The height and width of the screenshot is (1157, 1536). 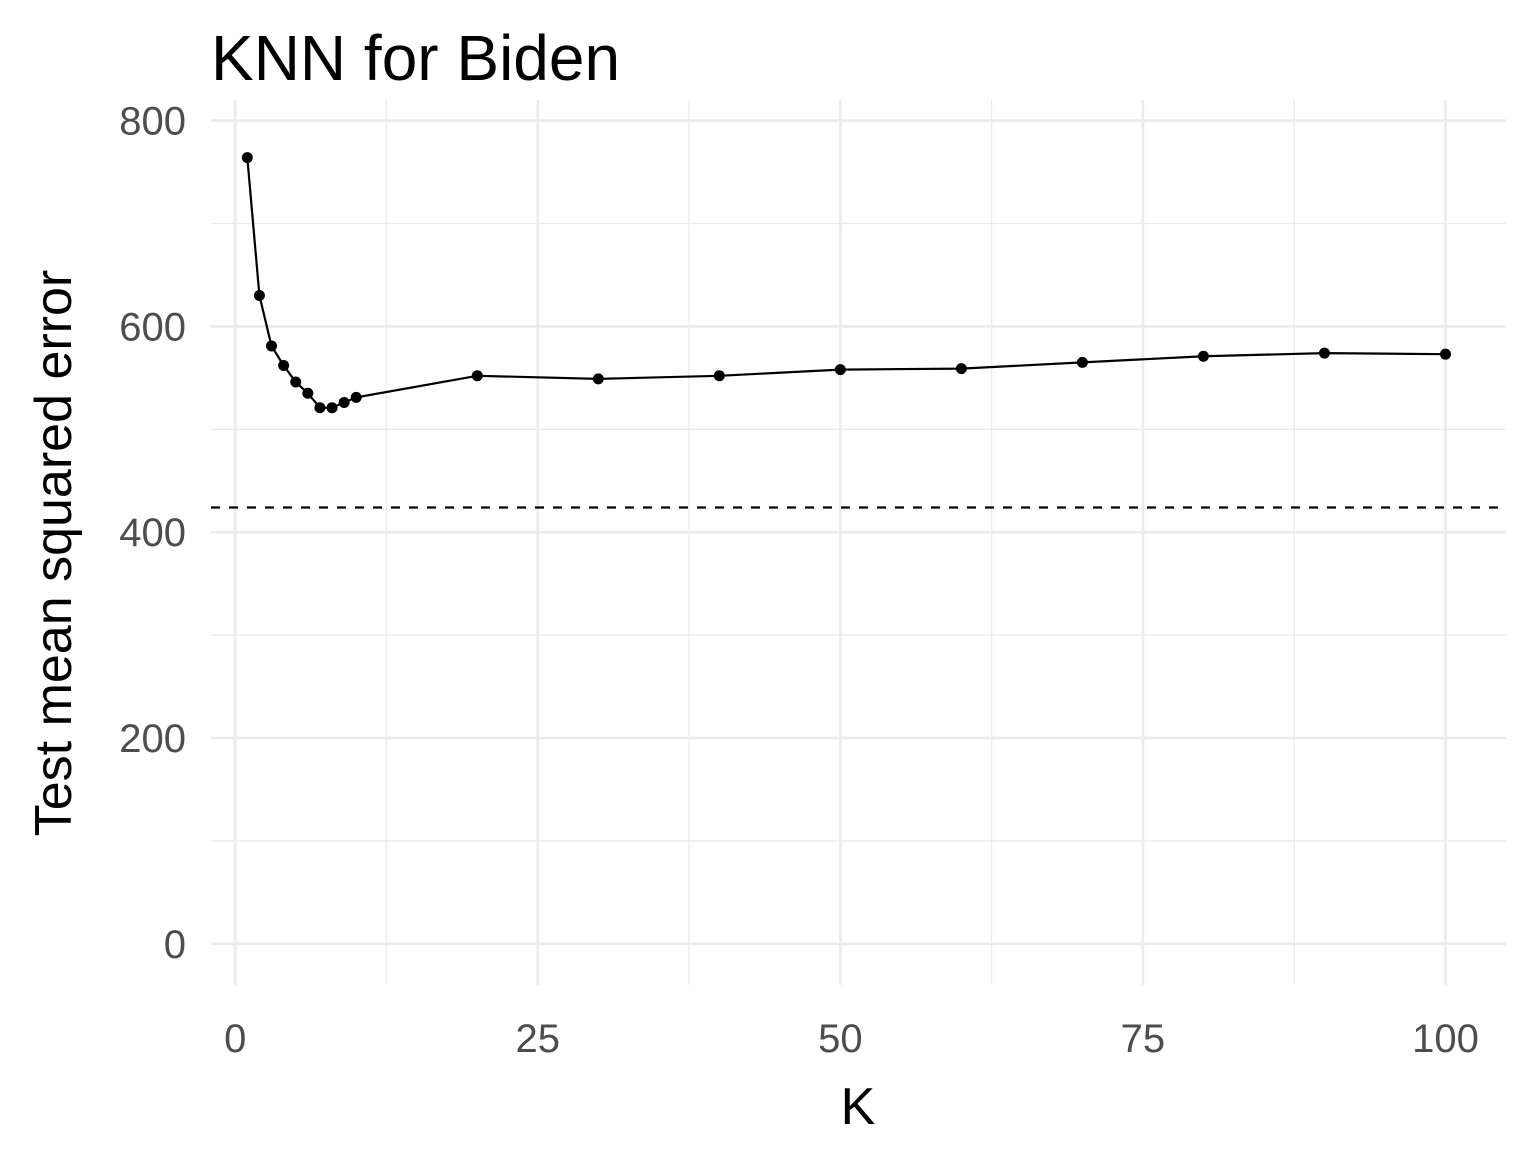 What do you see at coordinates (840, 1039) in the screenshot?
I see `x-tick-label: 50` at bounding box center [840, 1039].